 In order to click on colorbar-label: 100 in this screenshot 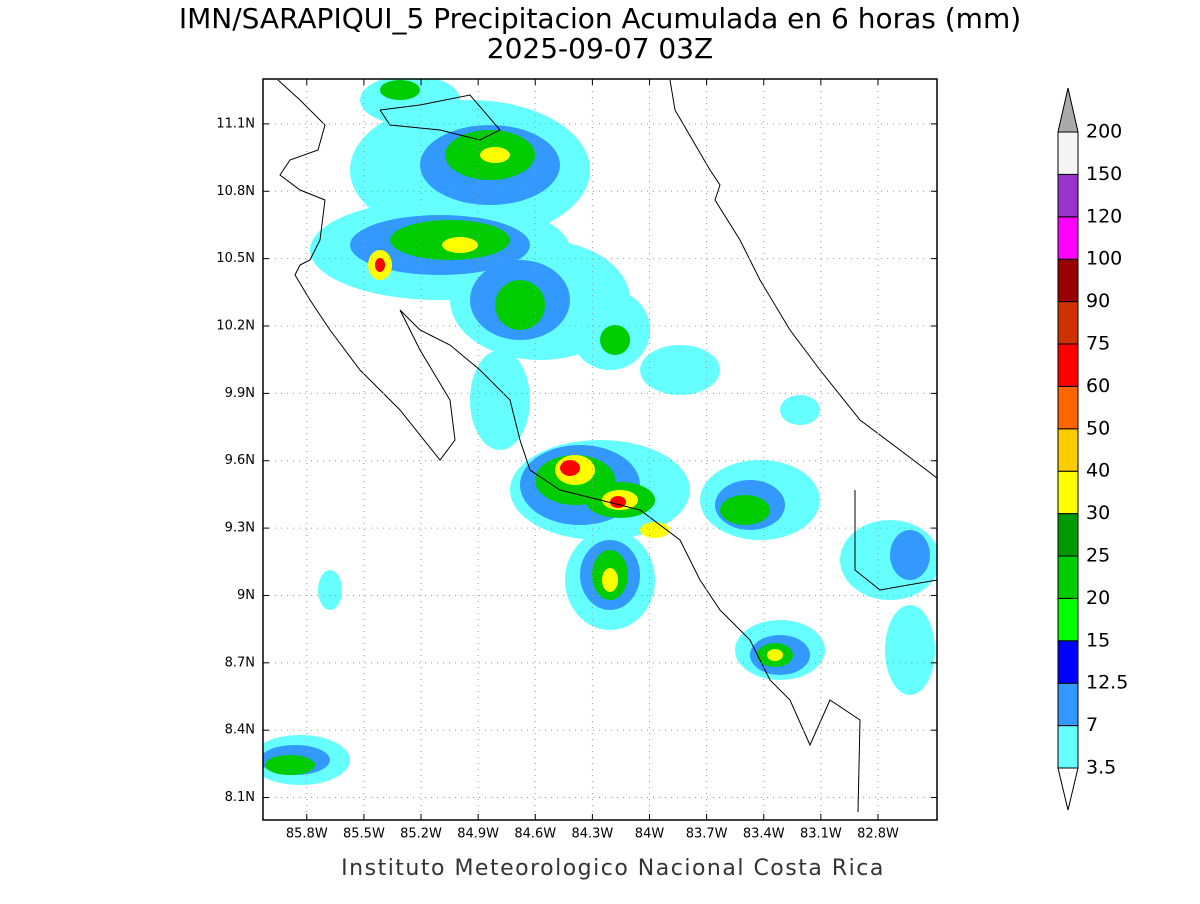, I will do `click(1104, 259)`.